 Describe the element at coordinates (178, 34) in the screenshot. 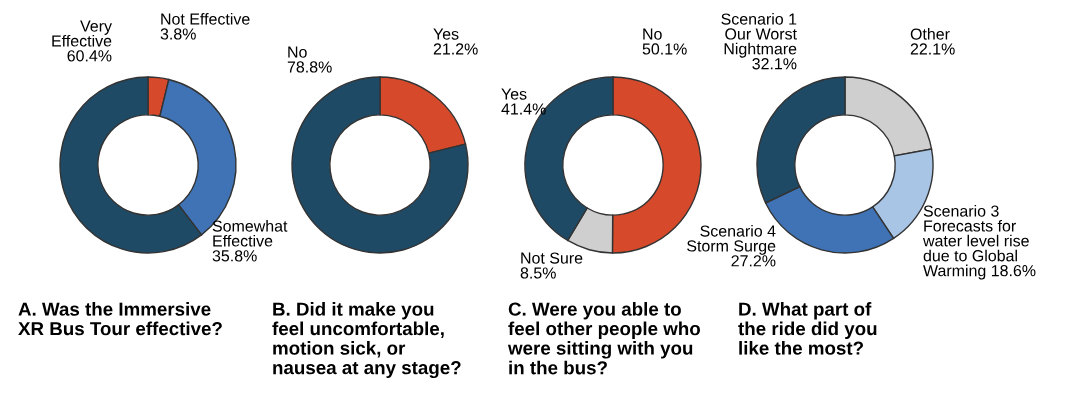

I see `data-label: 3.8%` at that location.